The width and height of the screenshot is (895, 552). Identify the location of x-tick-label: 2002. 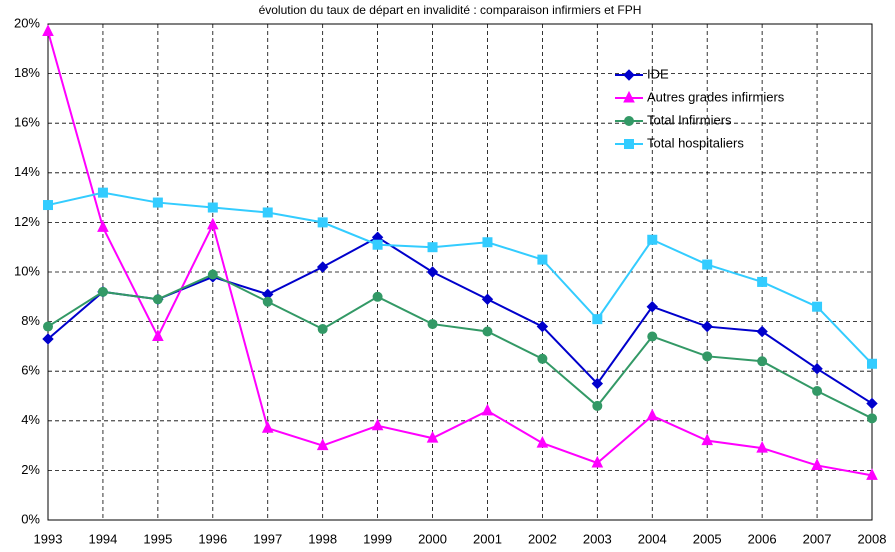
(542, 538).